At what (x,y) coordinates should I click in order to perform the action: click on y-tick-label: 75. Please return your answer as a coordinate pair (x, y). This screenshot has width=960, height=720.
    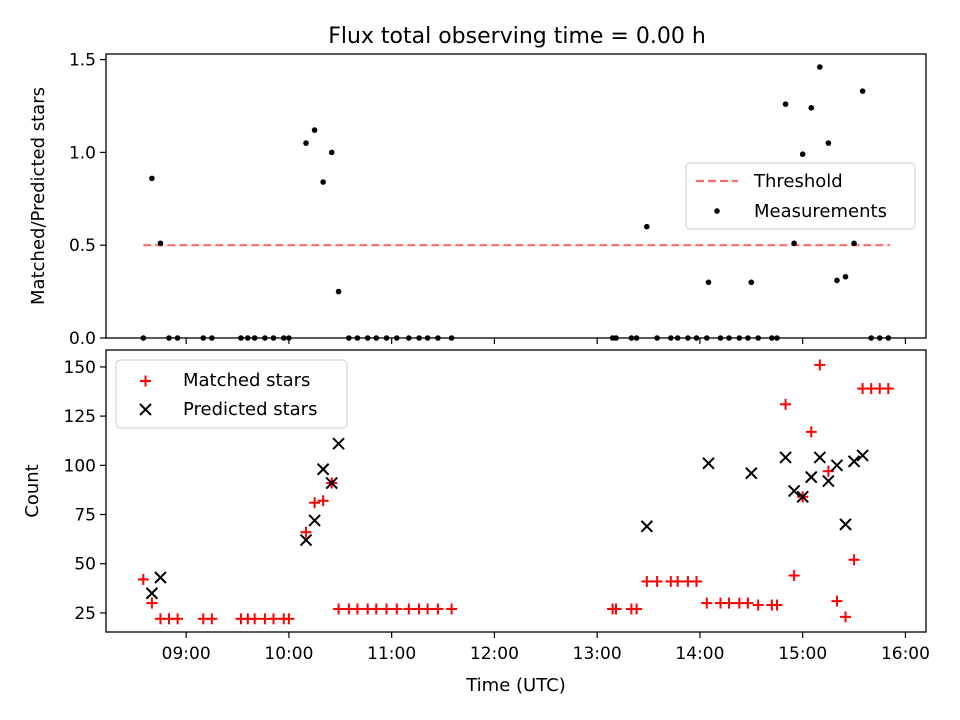
    Looking at the image, I should click on (85, 516).